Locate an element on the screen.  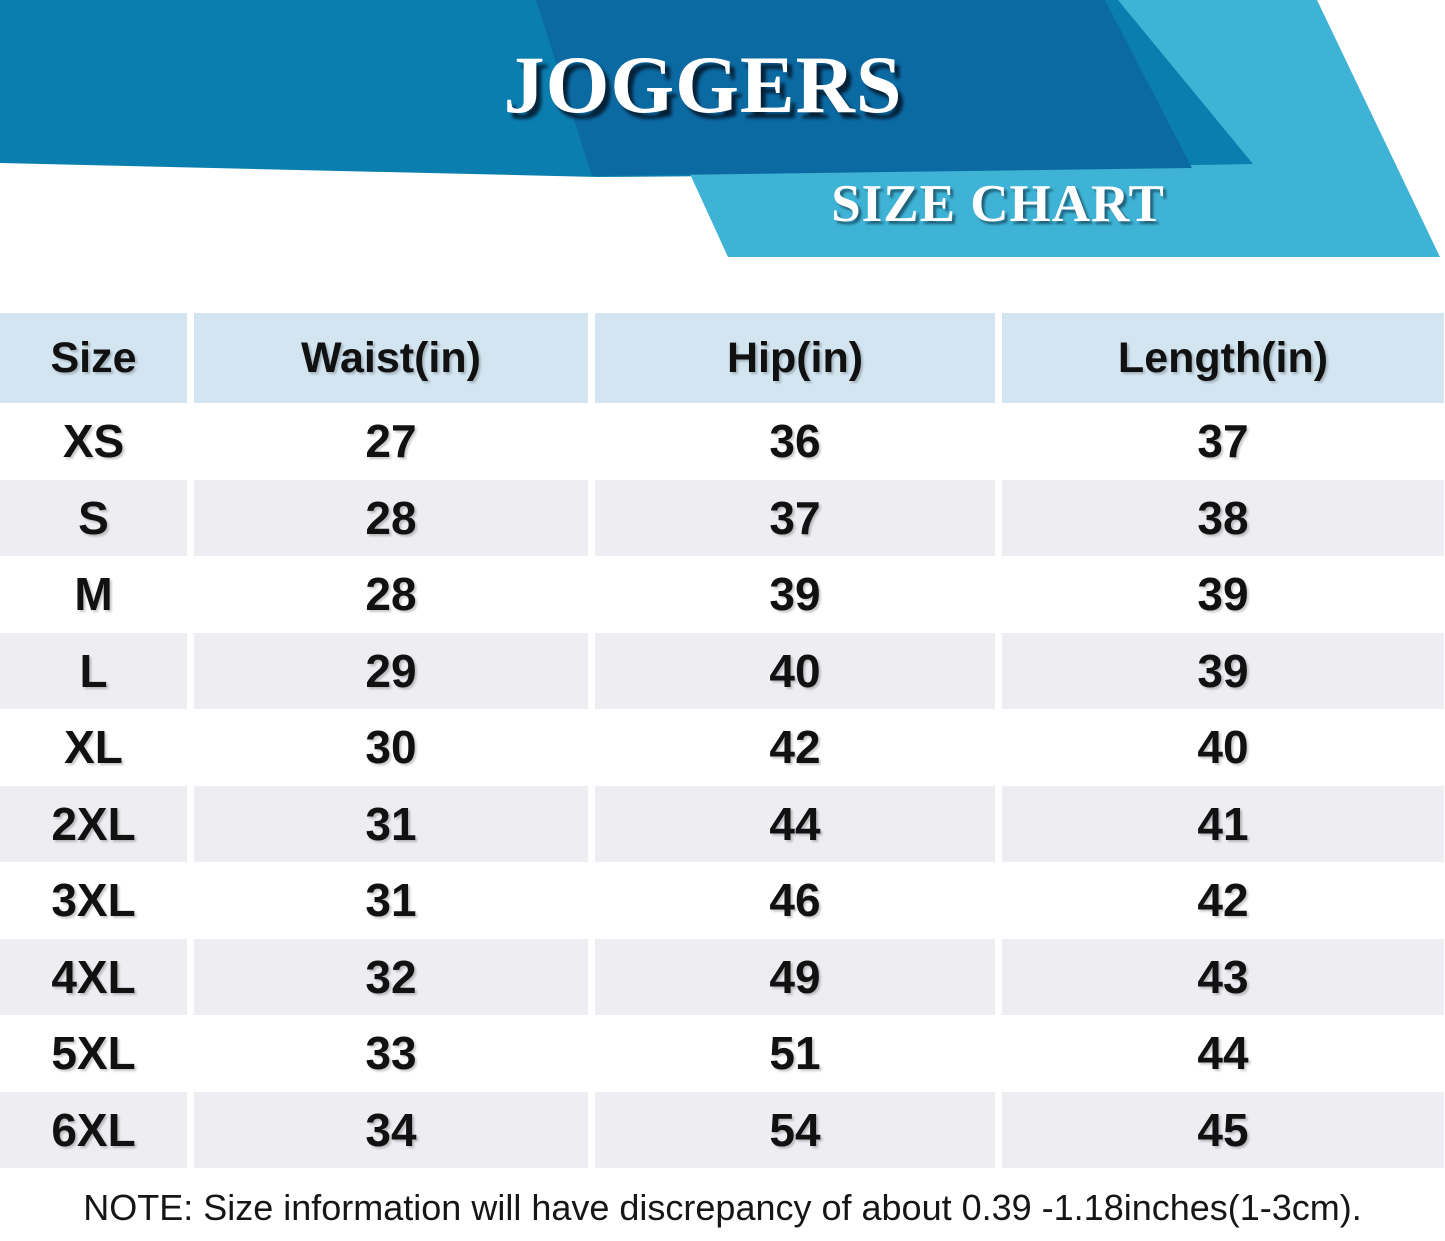
cell-hip: 39 is located at coordinates (795, 594).